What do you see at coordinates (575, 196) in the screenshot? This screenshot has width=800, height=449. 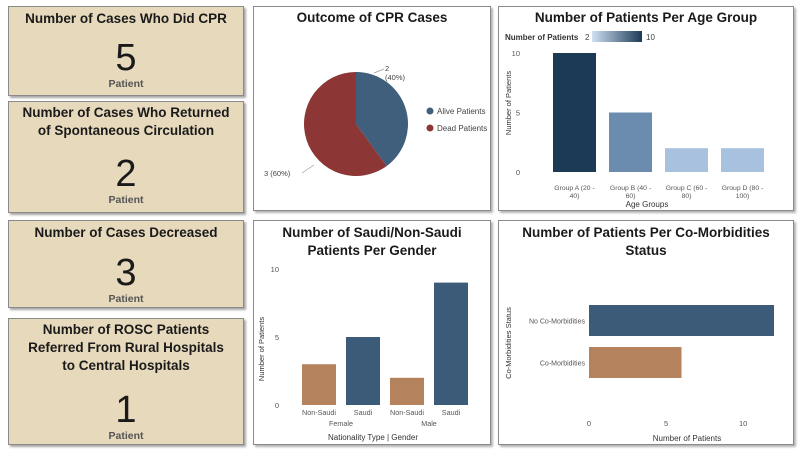 I see `x-tick-label: 40)` at bounding box center [575, 196].